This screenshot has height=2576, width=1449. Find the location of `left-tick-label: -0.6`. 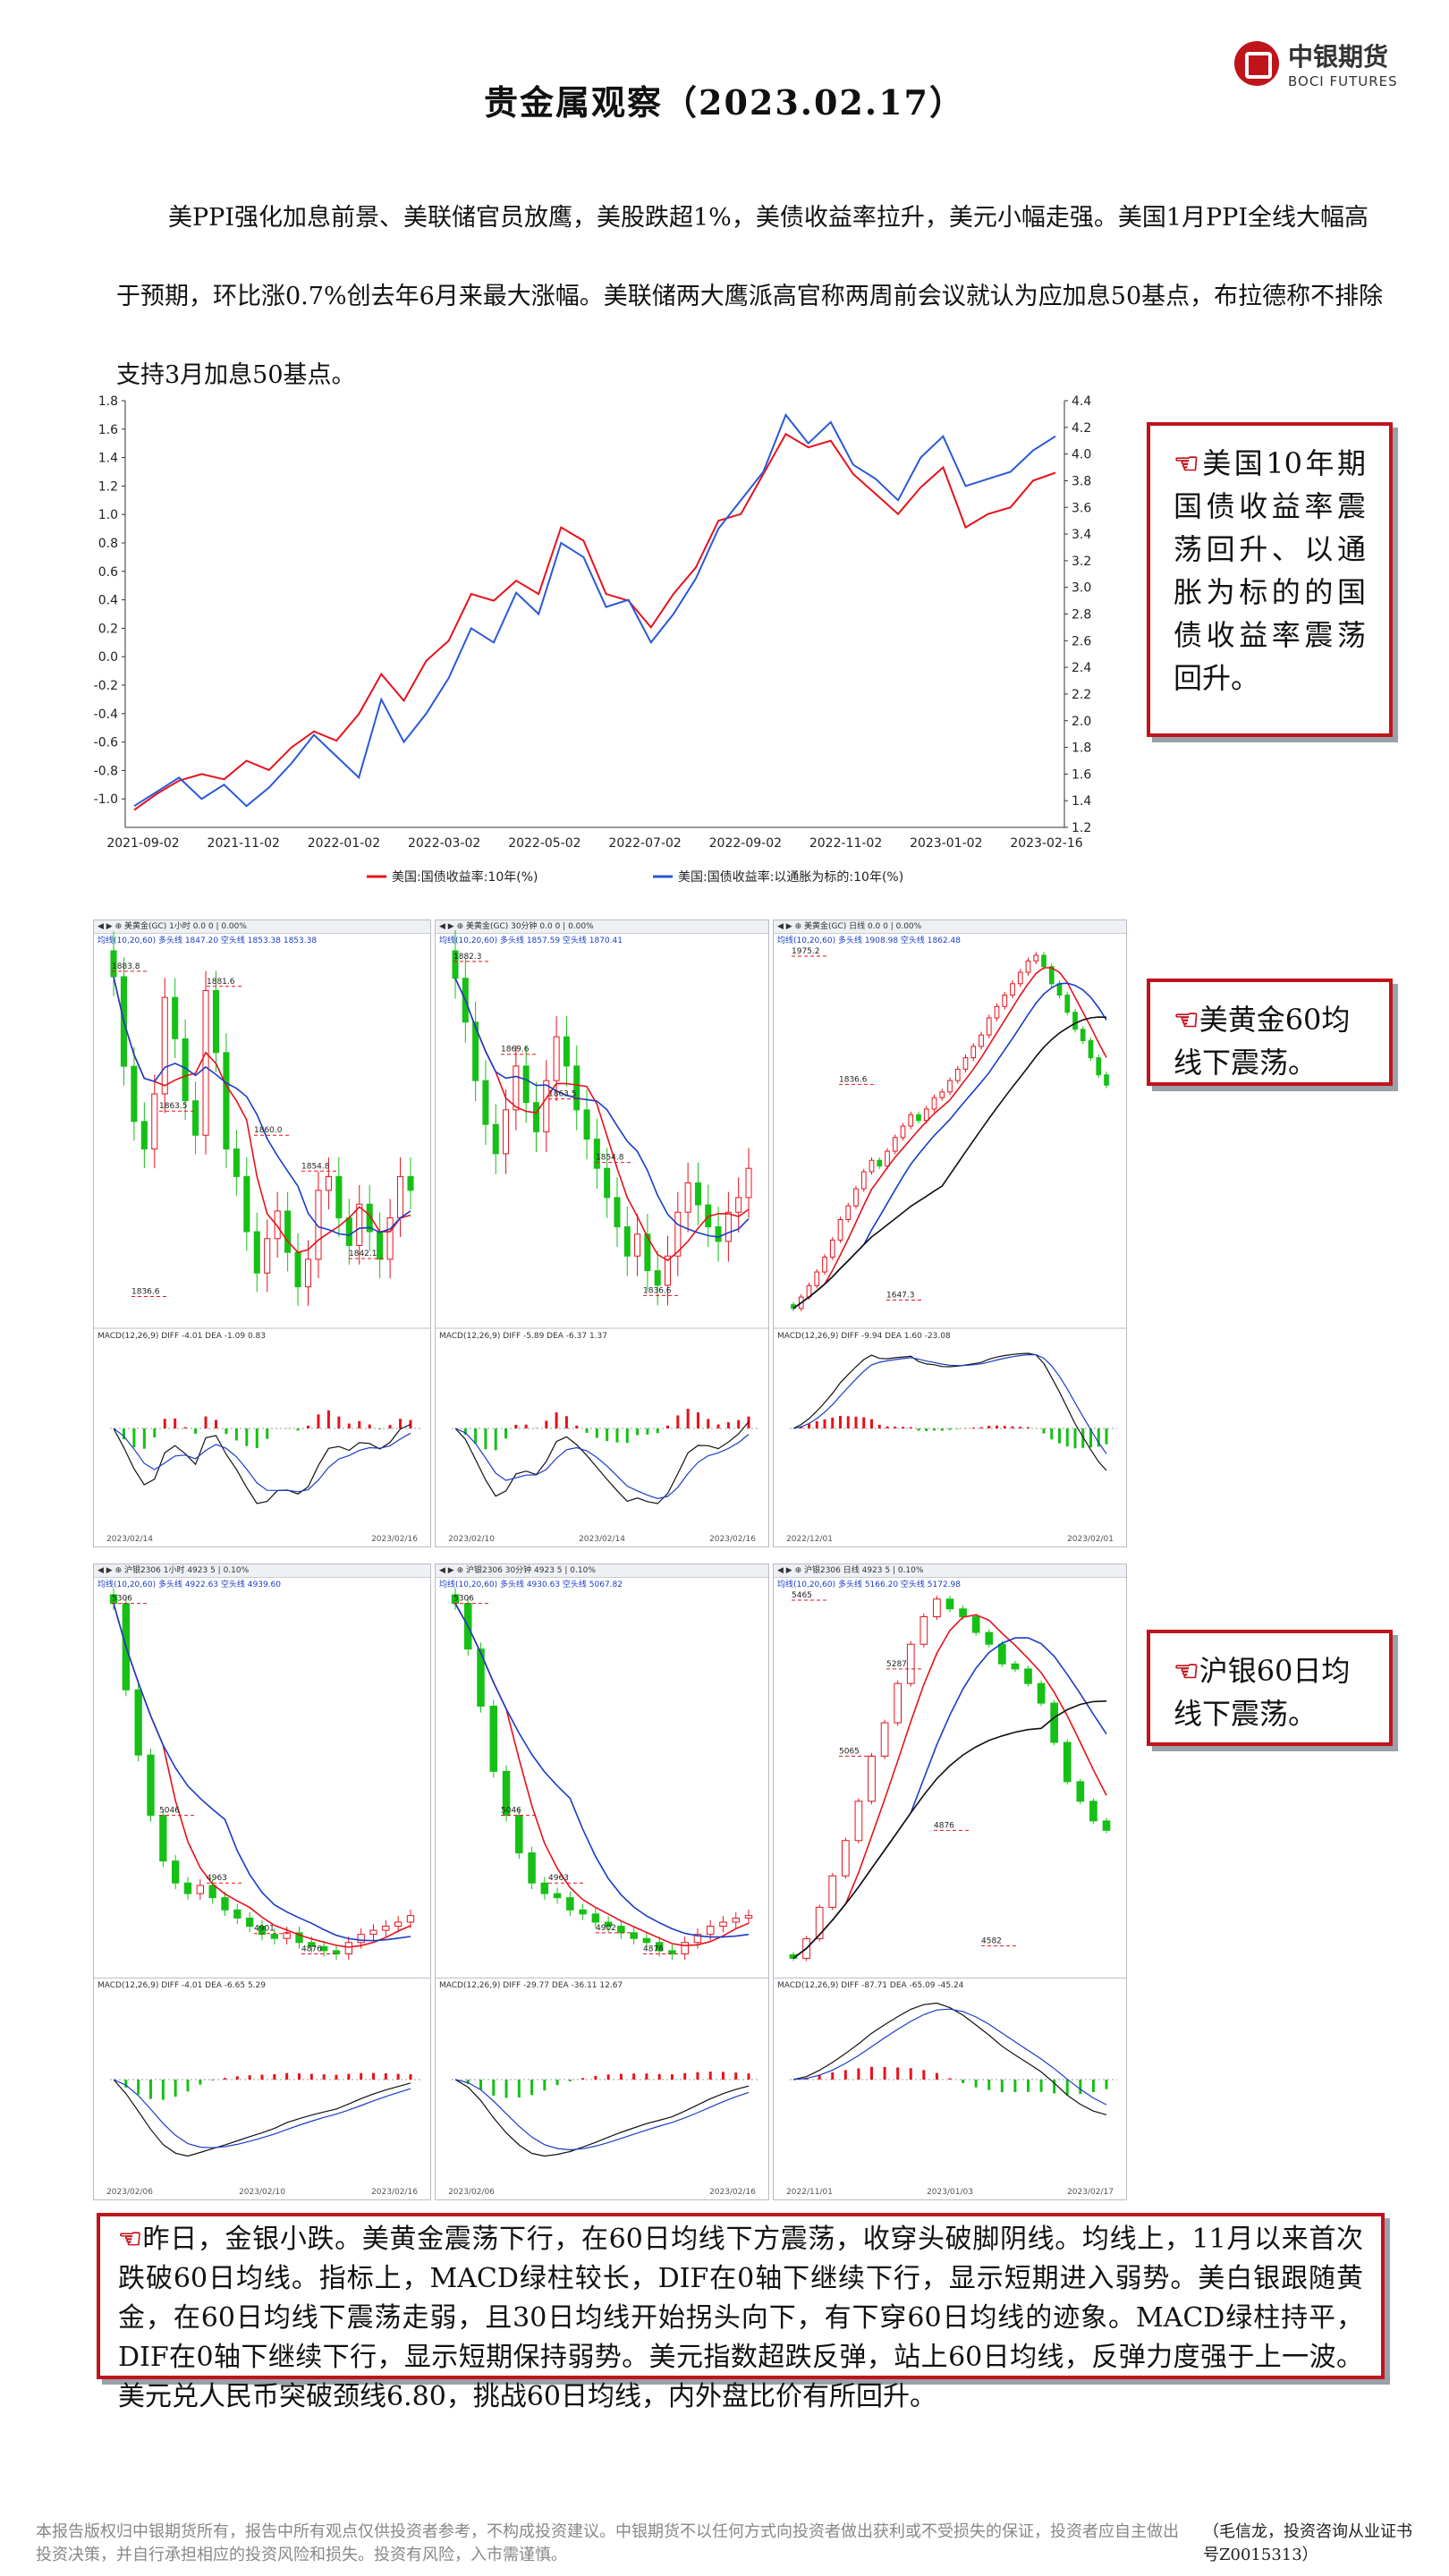

left-tick-label: -0.6 is located at coordinates (106, 743).